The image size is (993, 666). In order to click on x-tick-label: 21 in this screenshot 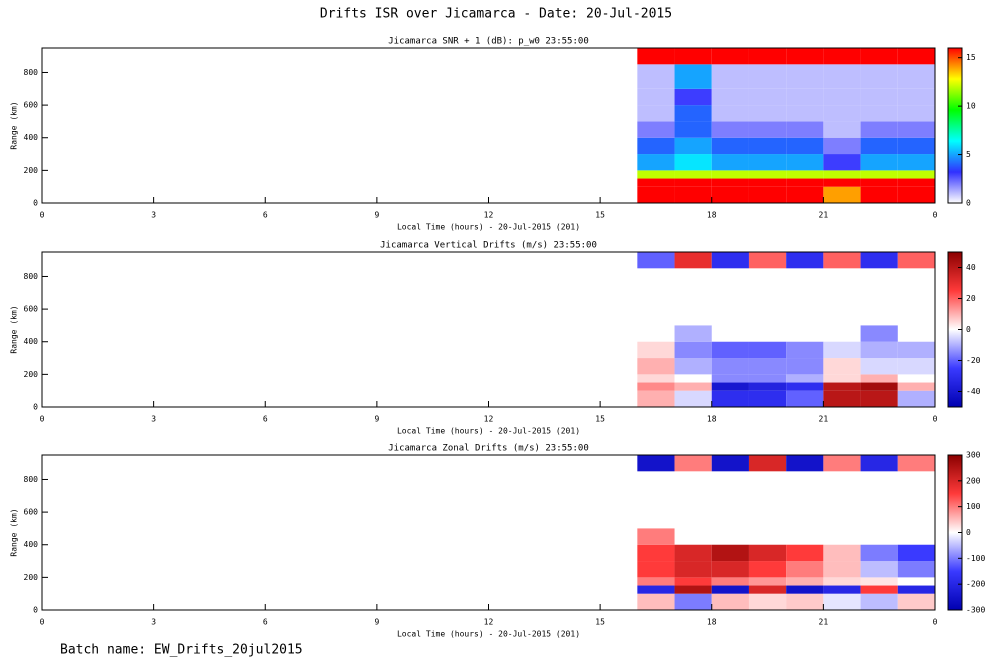, I will do `click(824, 215)`.